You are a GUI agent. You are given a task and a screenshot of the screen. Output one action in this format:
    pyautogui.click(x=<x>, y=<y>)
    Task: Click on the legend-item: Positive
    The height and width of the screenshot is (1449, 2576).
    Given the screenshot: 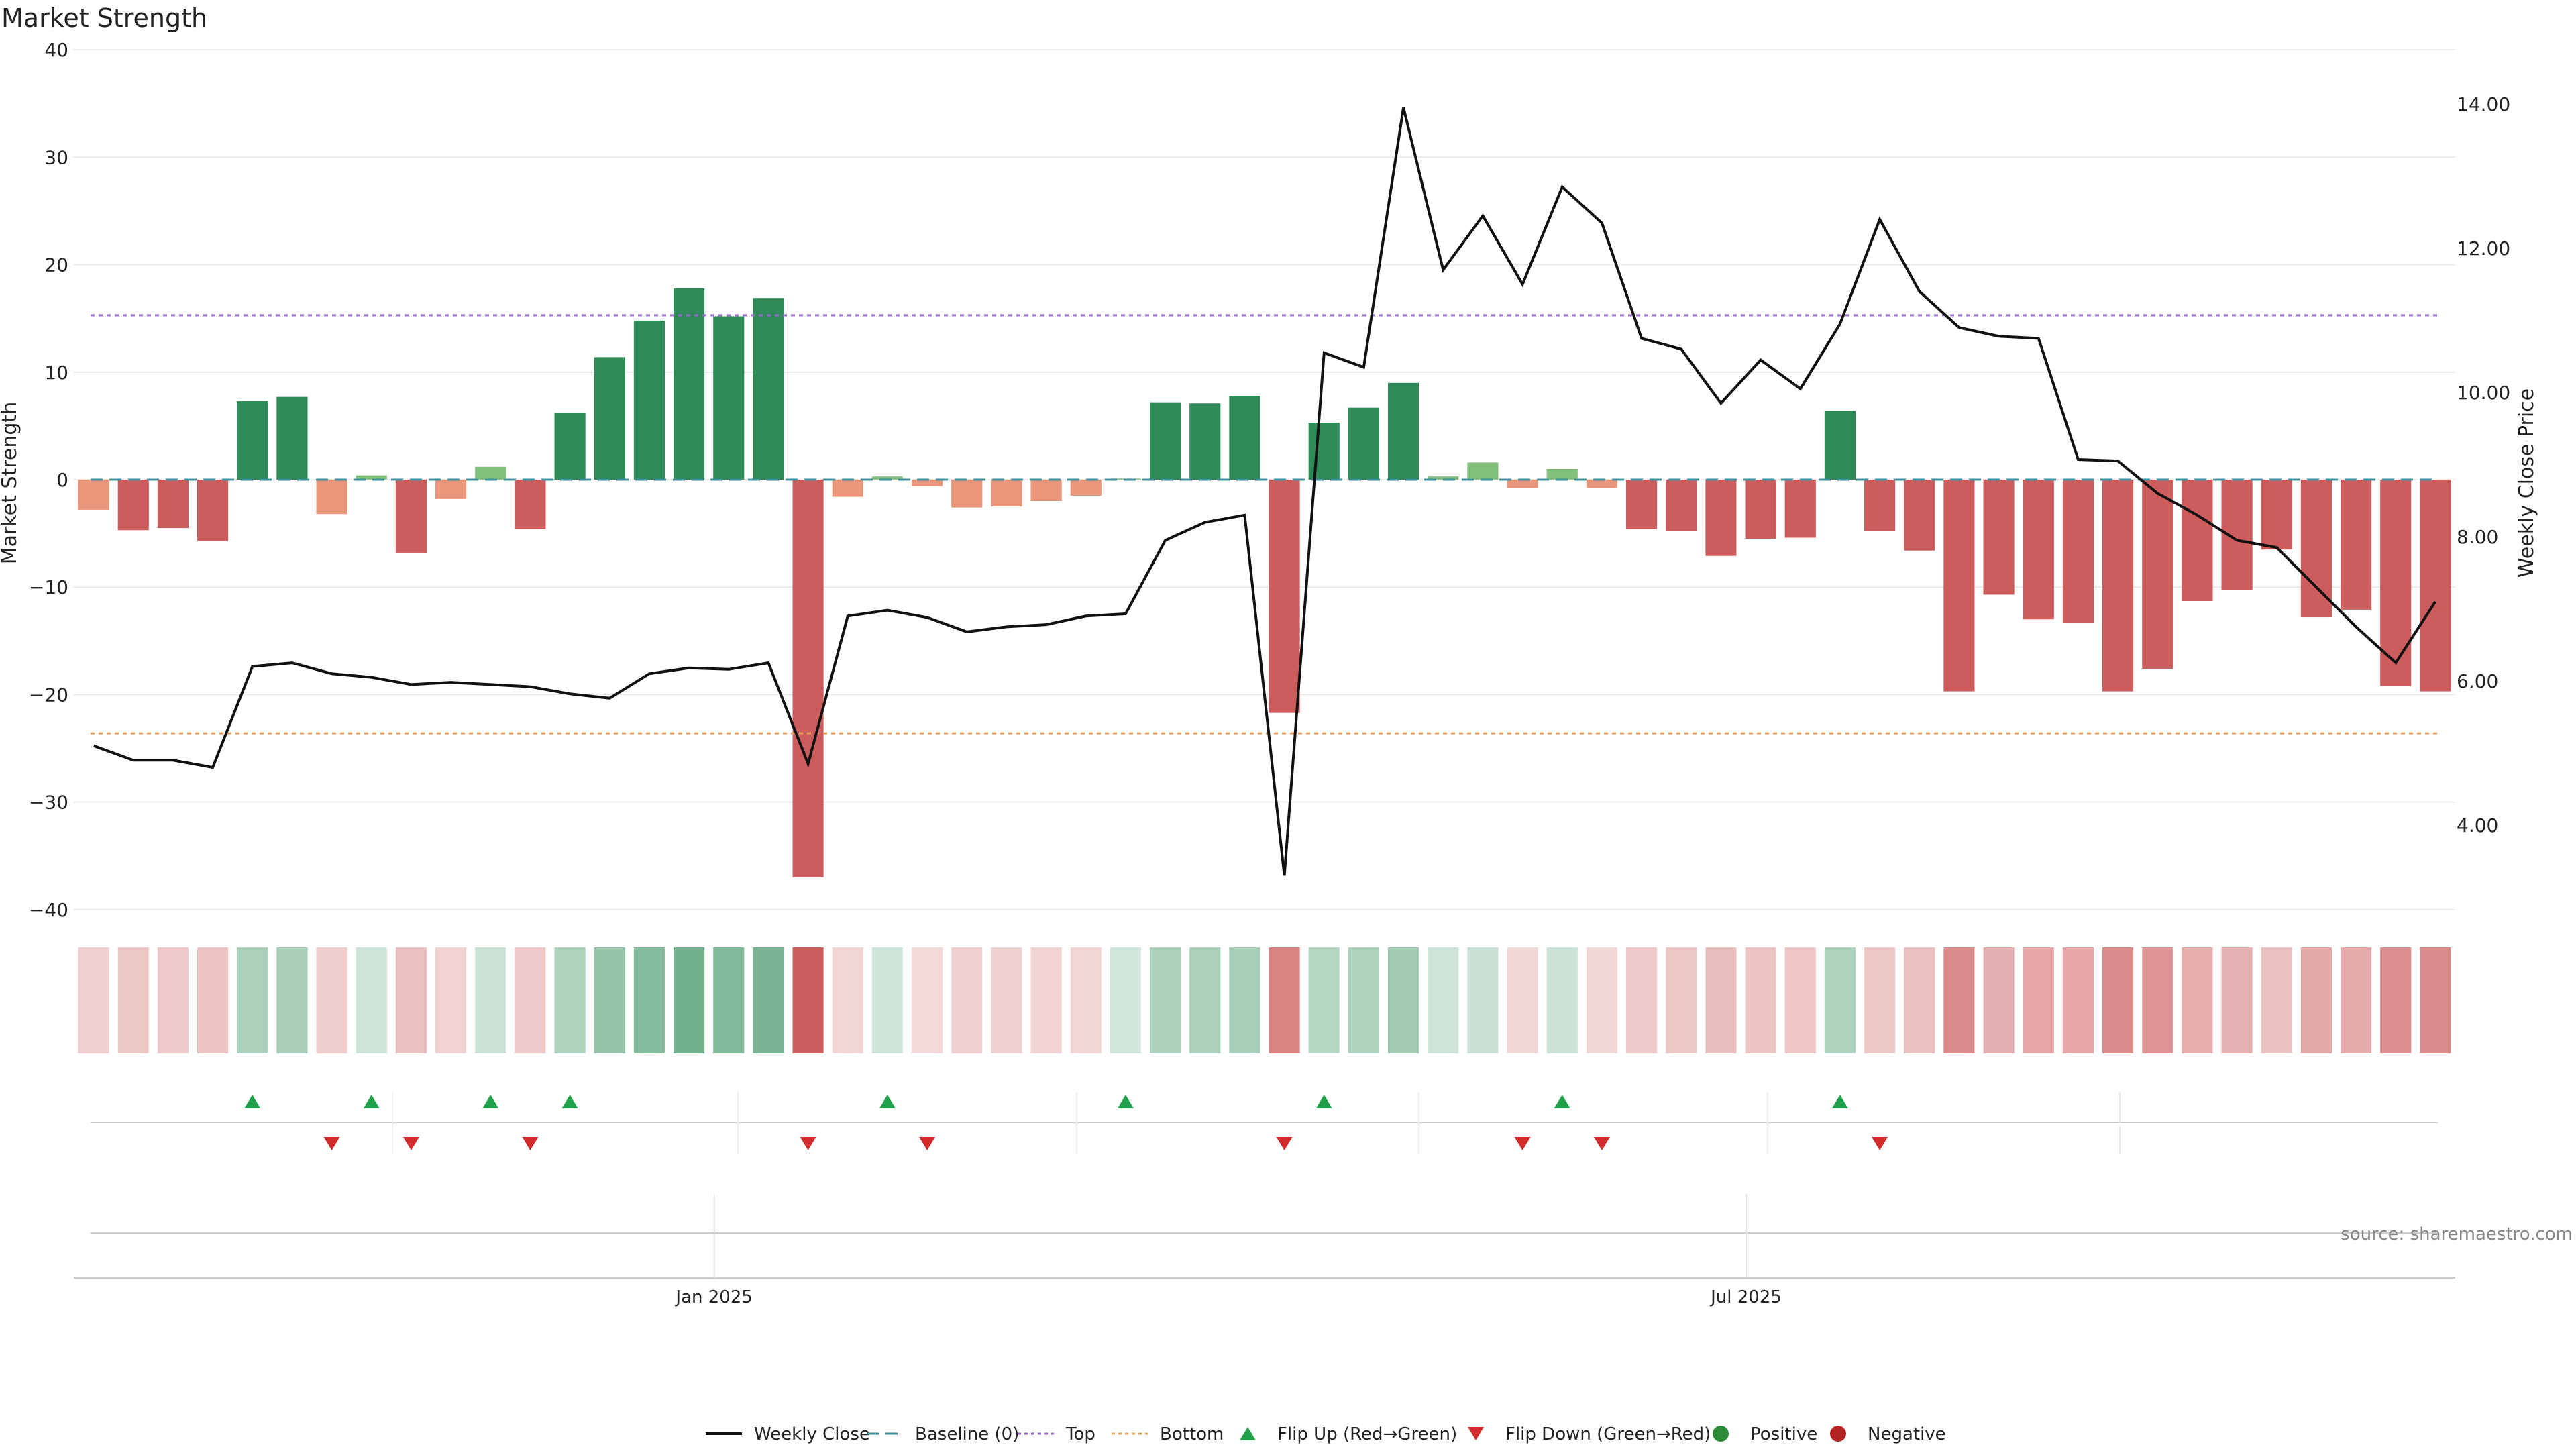 What is the action you would take?
    pyautogui.click(x=1765, y=1434)
    